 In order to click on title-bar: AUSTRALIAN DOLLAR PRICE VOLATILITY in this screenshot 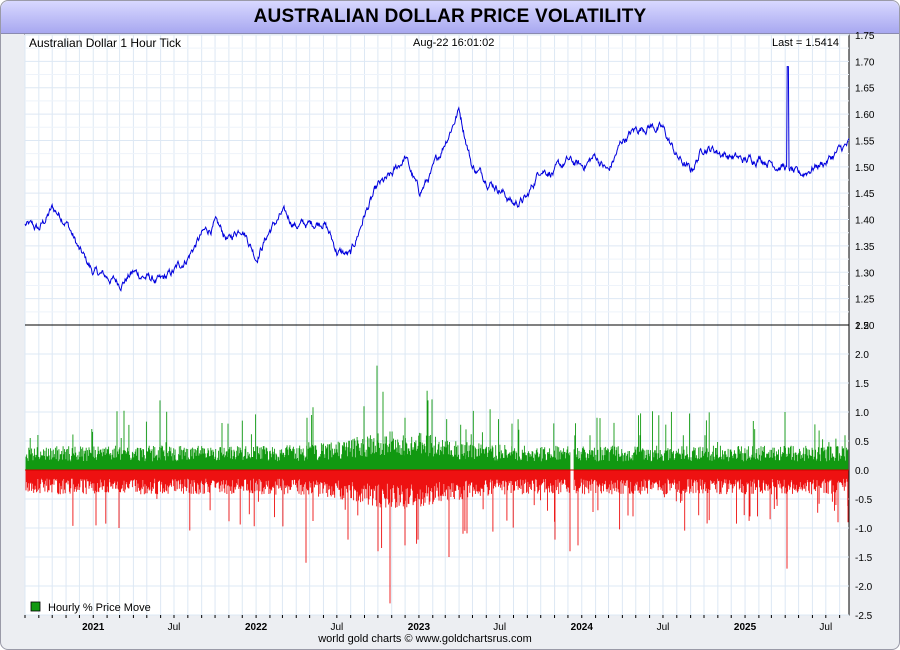, I will do `click(450, 17)`.